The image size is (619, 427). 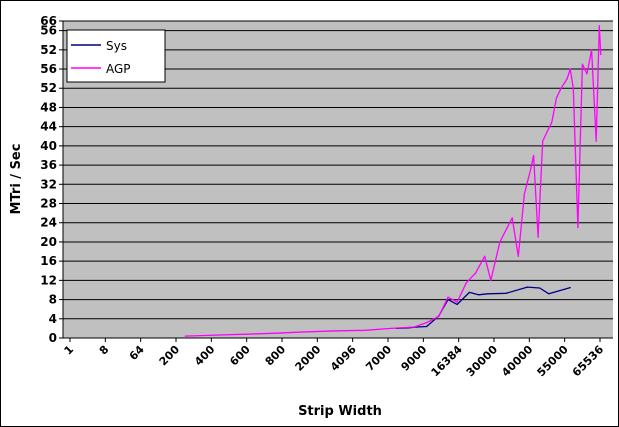 What do you see at coordinates (53, 338) in the screenshot?
I see `y-tick-label: 0` at bounding box center [53, 338].